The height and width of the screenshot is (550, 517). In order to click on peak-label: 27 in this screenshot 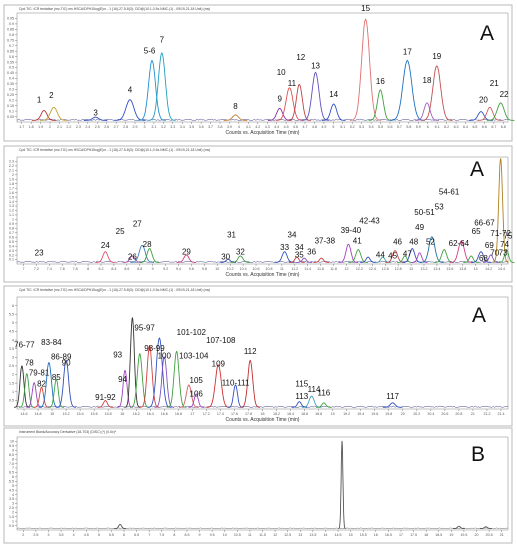, I will do `click(137, 224)`.